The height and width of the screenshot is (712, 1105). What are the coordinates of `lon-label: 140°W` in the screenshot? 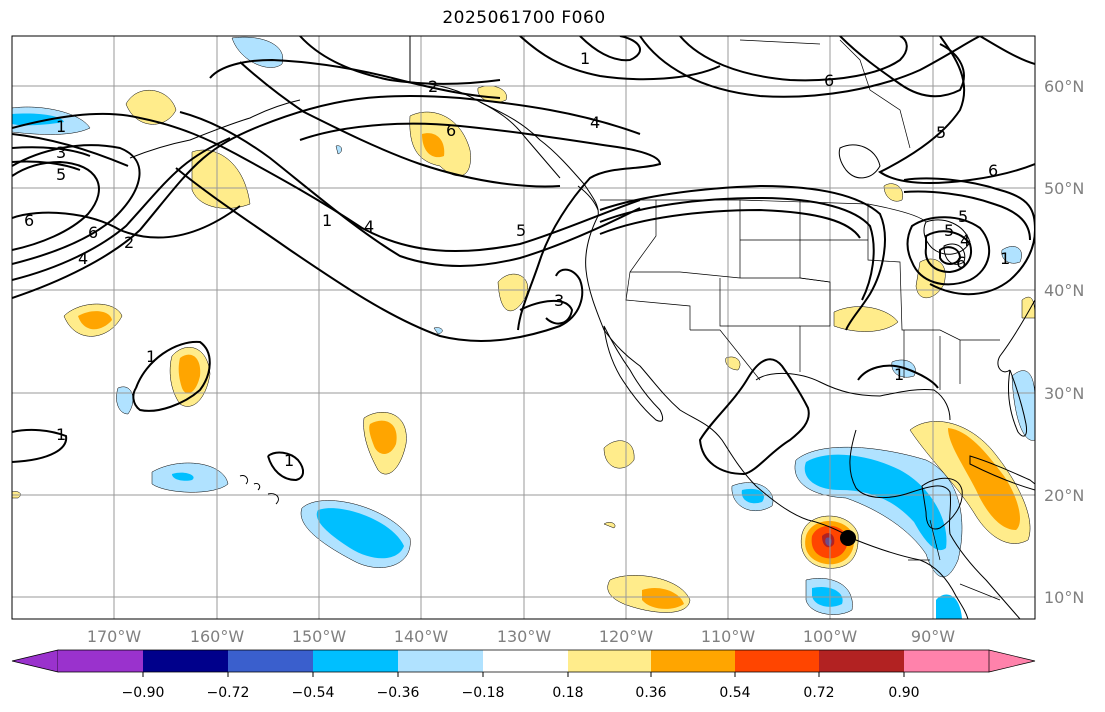 It's located at (421, 636).